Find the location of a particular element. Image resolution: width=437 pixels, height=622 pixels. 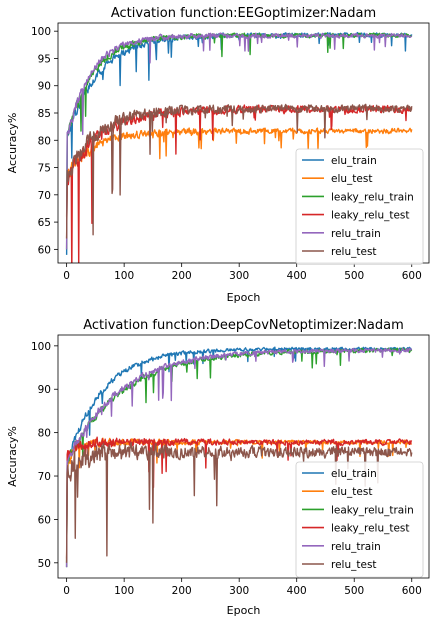

y-tick-label: 65 is located at coordinates (44, 223).